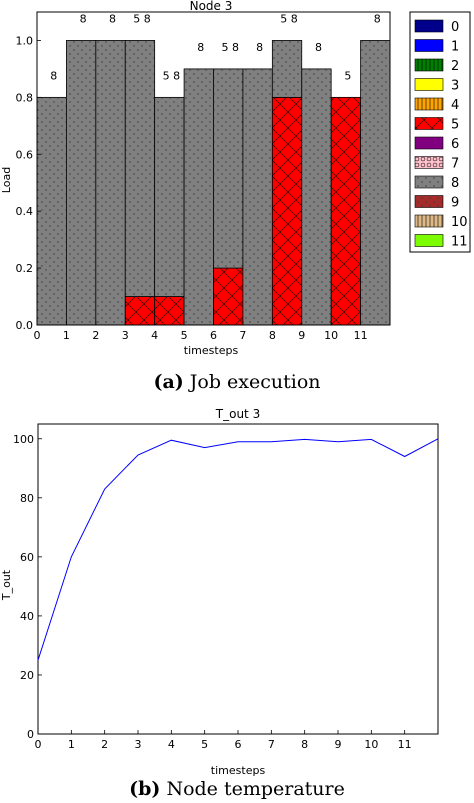 Image resolution: width=474 pixels, height=803 pixels. Describe the element at coordinates (6, 585) in the screenshot. I see `y-axis-label: T_out` at that location.